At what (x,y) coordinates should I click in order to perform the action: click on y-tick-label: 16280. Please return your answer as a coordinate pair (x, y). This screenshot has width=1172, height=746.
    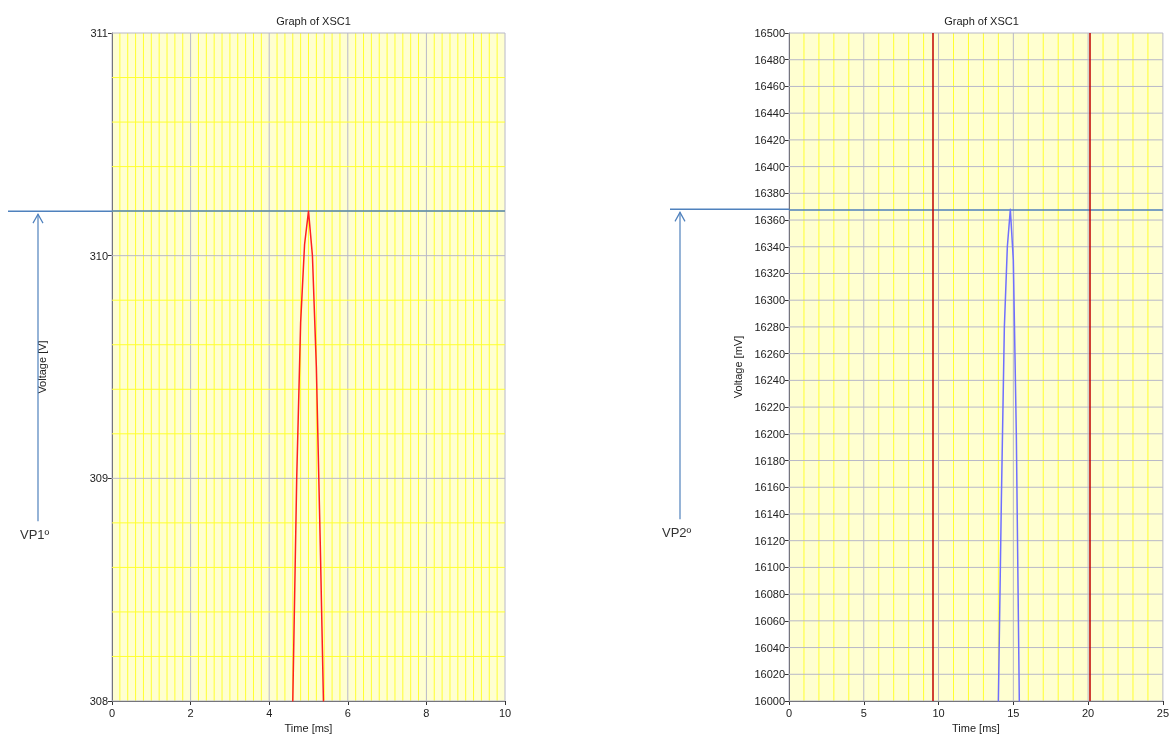
    Looking at the image, I should click on (769, 326).